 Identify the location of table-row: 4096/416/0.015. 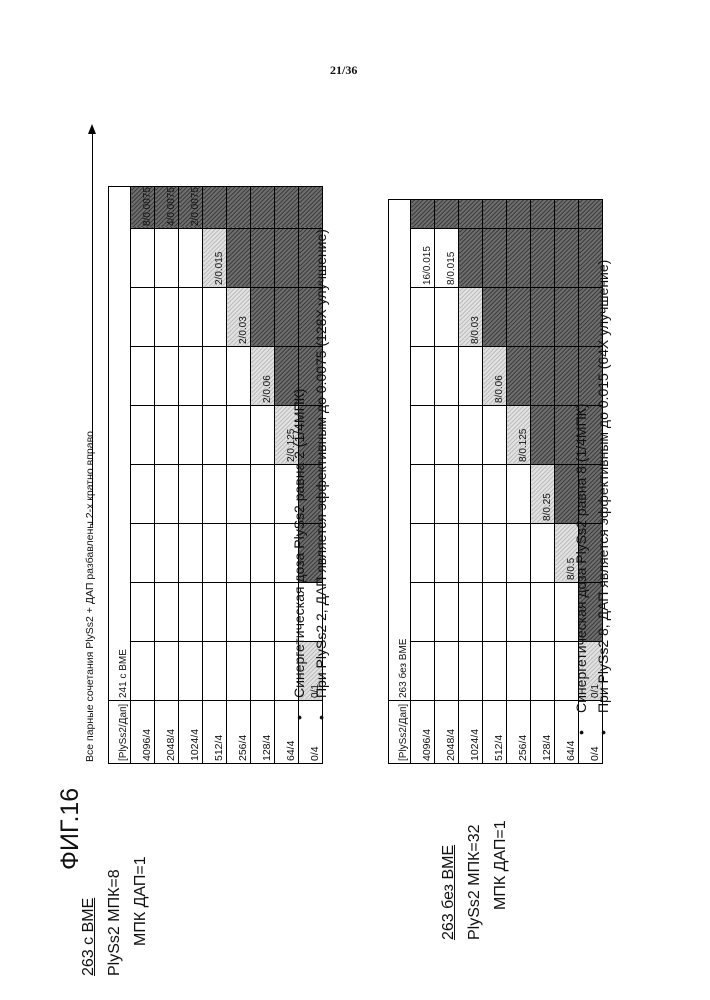
(423, 482).